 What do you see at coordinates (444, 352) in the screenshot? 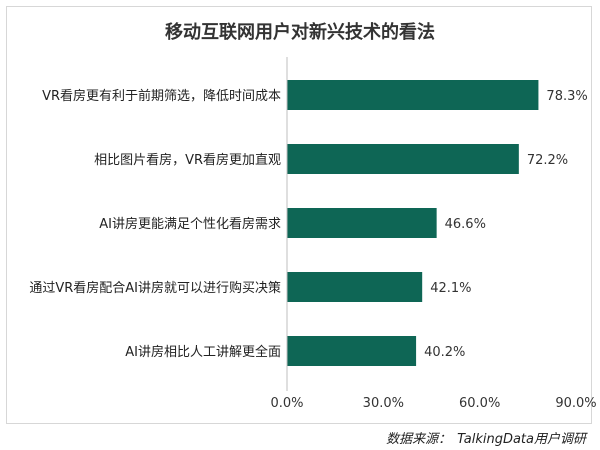
I see `value-label: 40.2%` at bounding box center [444, 352].